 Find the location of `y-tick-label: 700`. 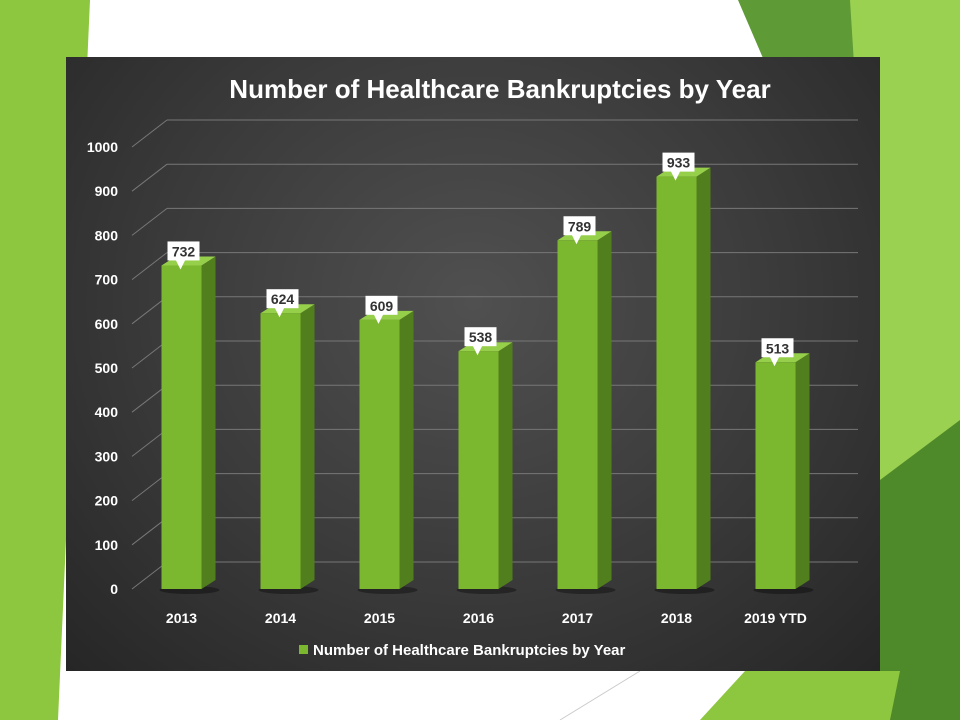

y-tick-label: 700 is located at coordinates (107, 280).